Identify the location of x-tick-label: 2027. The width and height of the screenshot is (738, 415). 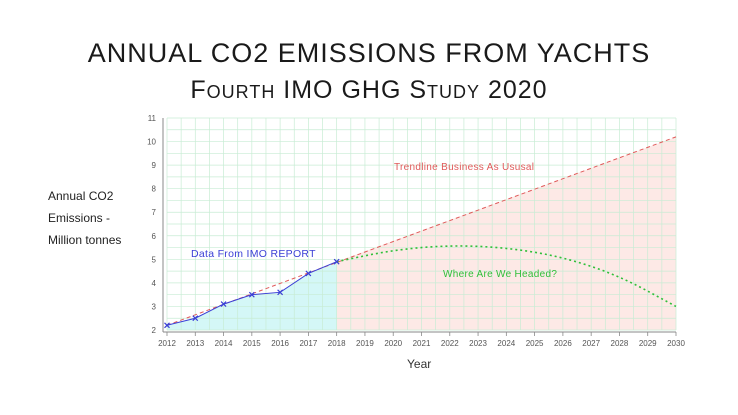
(591, 343).